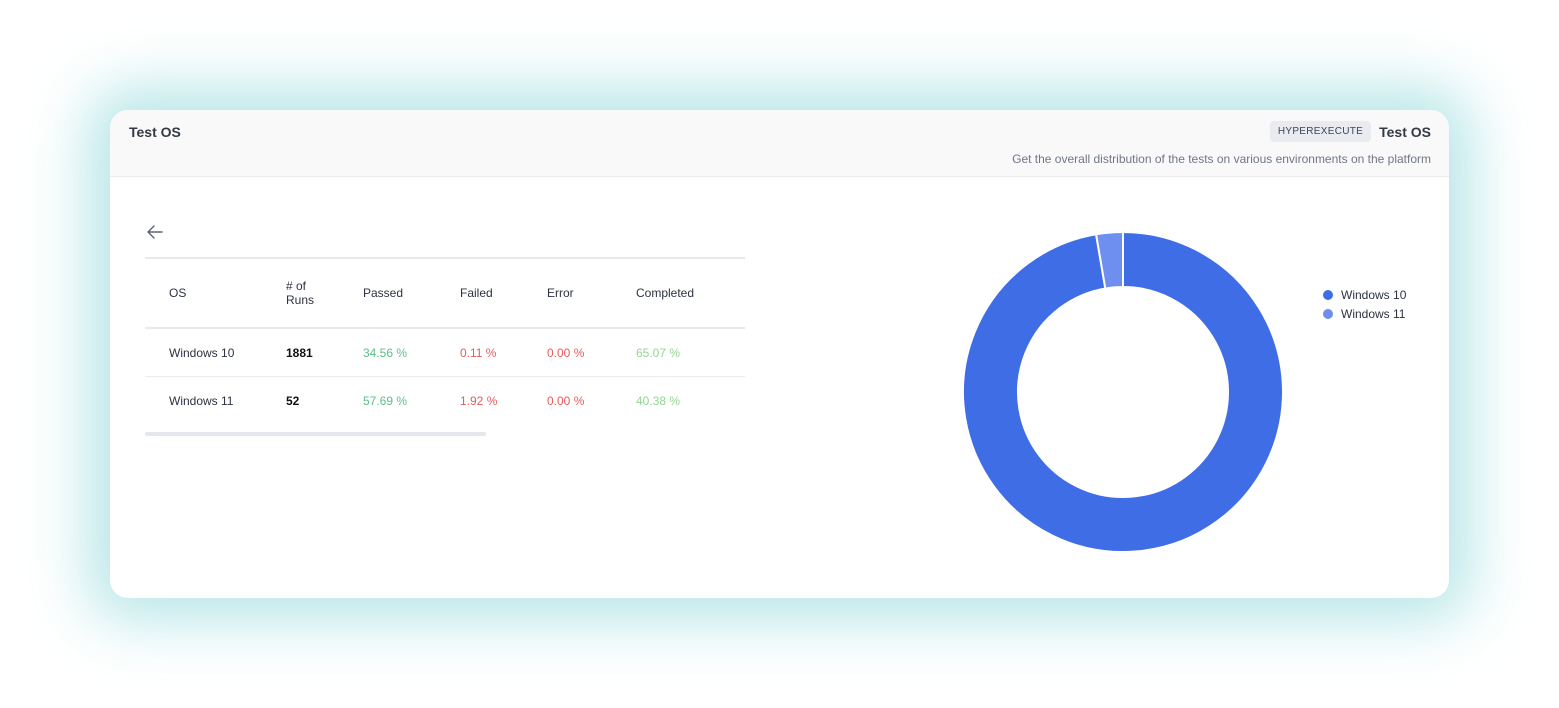 The height and width of the screenshot is (708, 1559). What do you see at coordinates (1405, 131) in the screenshot?
I see `header-right-title: Test OS` at bounding box center [1405, 131].